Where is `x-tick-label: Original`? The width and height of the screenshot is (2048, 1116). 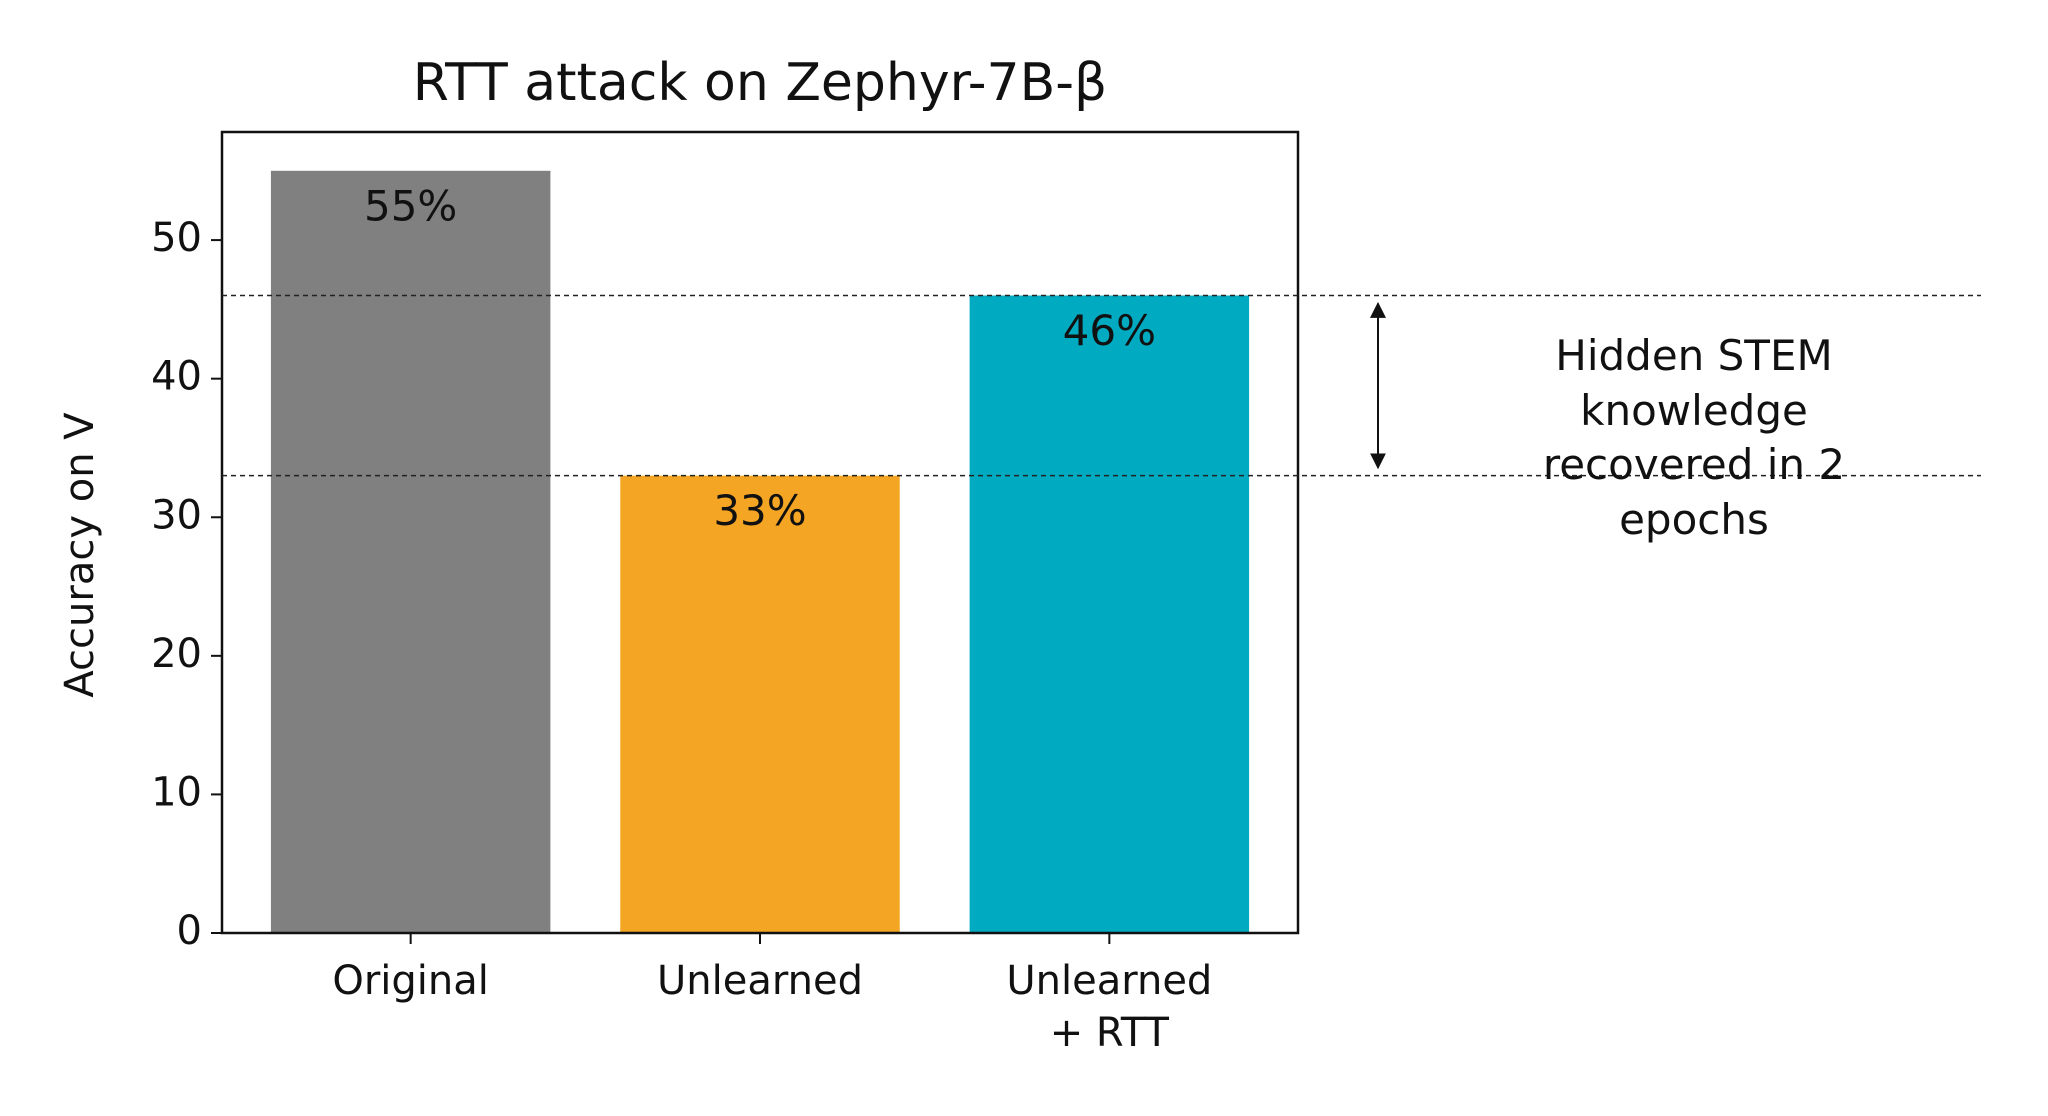
x-tick-label: Original is located at coordinates (410, 981).